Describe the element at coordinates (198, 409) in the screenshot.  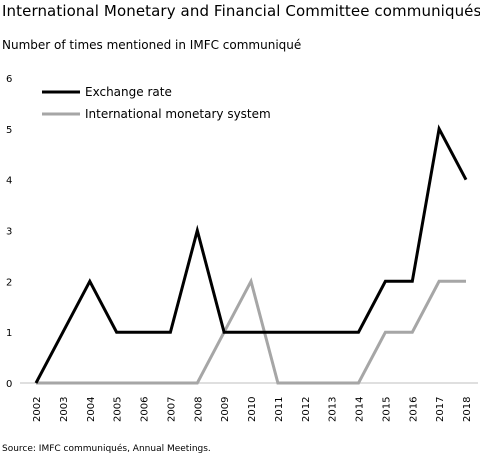
I see `x-tick-label: 2008` at that location.